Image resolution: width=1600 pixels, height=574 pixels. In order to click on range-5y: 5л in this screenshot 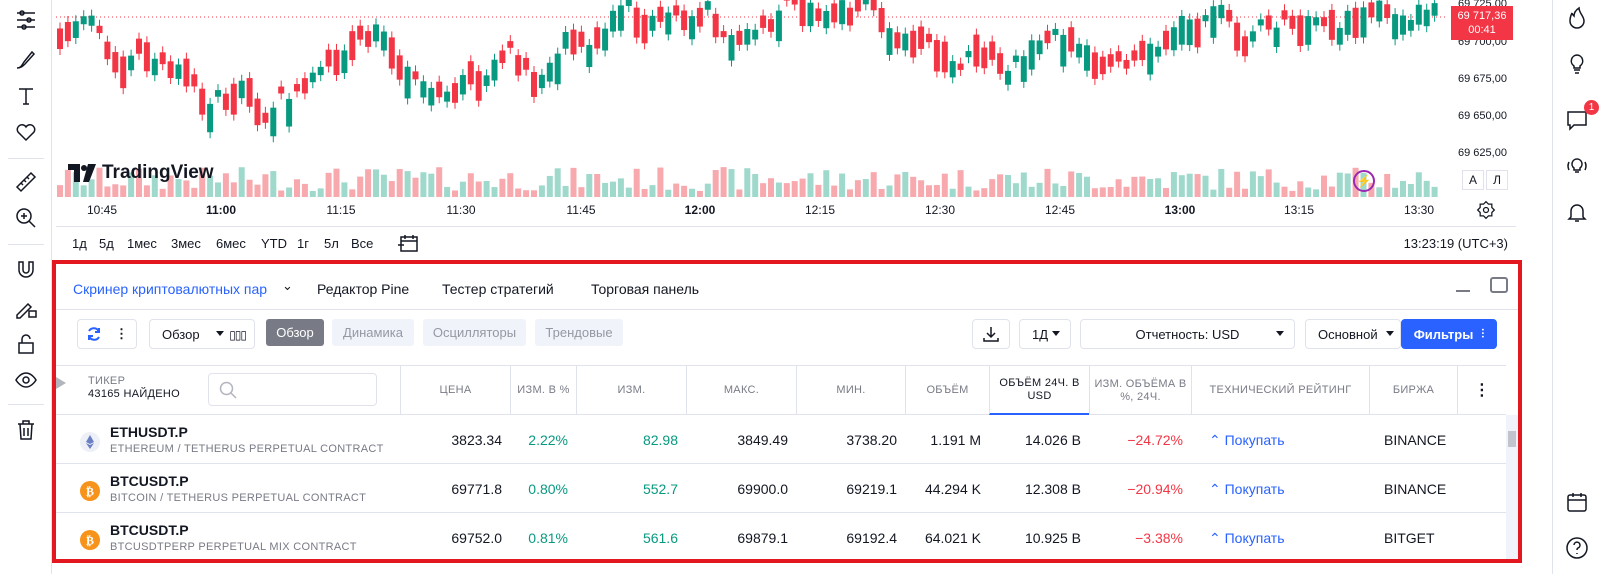, I will do `click(331, 243)`.